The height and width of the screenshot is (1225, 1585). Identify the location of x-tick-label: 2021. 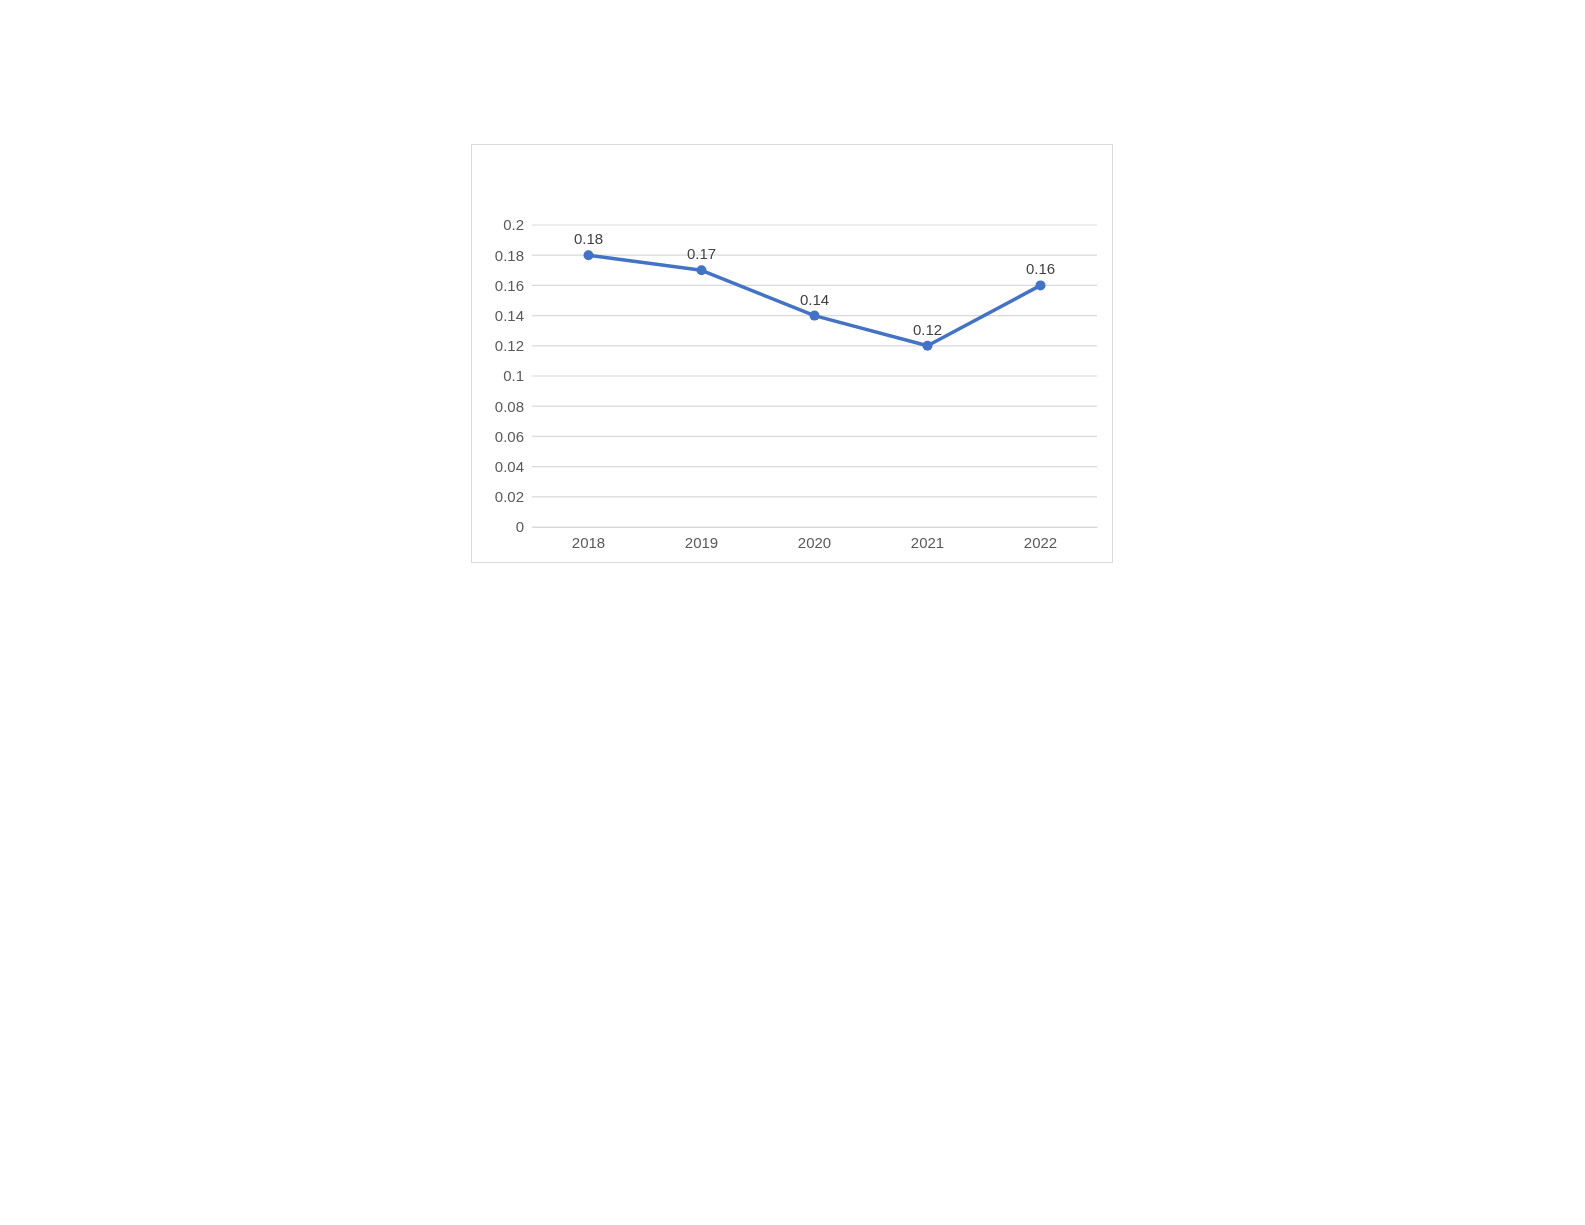
(927, 542).